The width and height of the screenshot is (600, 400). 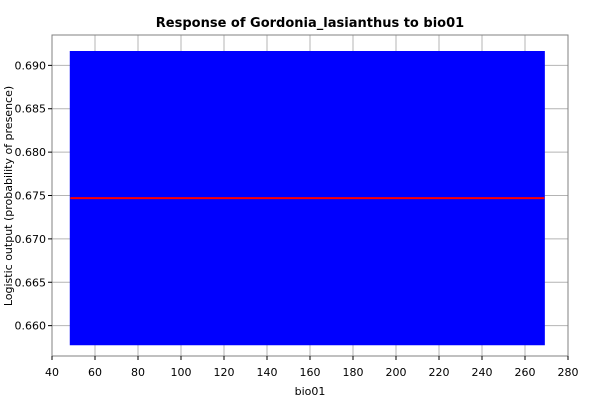 I want to click on x-tick-label: 180, so click(x=353, y=372).